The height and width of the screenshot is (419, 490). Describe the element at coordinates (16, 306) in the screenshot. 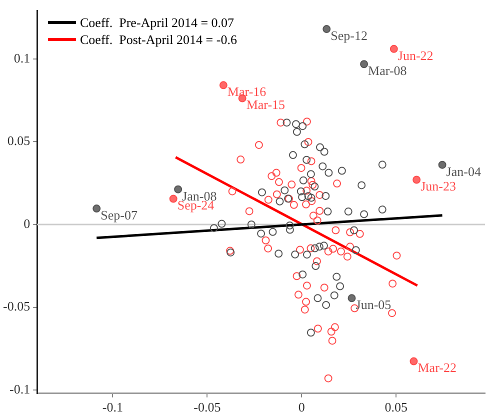

I see `y-tick-label: -0.05` at that location.